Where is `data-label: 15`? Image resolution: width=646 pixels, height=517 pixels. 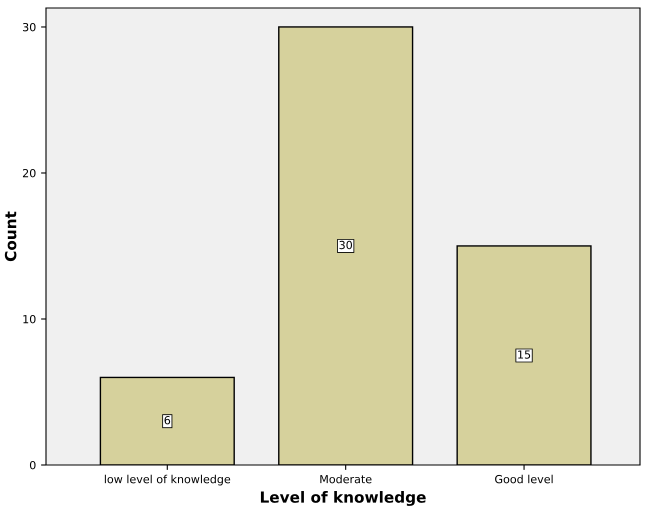
data-label: 15 is located at coordinates (524, 354).